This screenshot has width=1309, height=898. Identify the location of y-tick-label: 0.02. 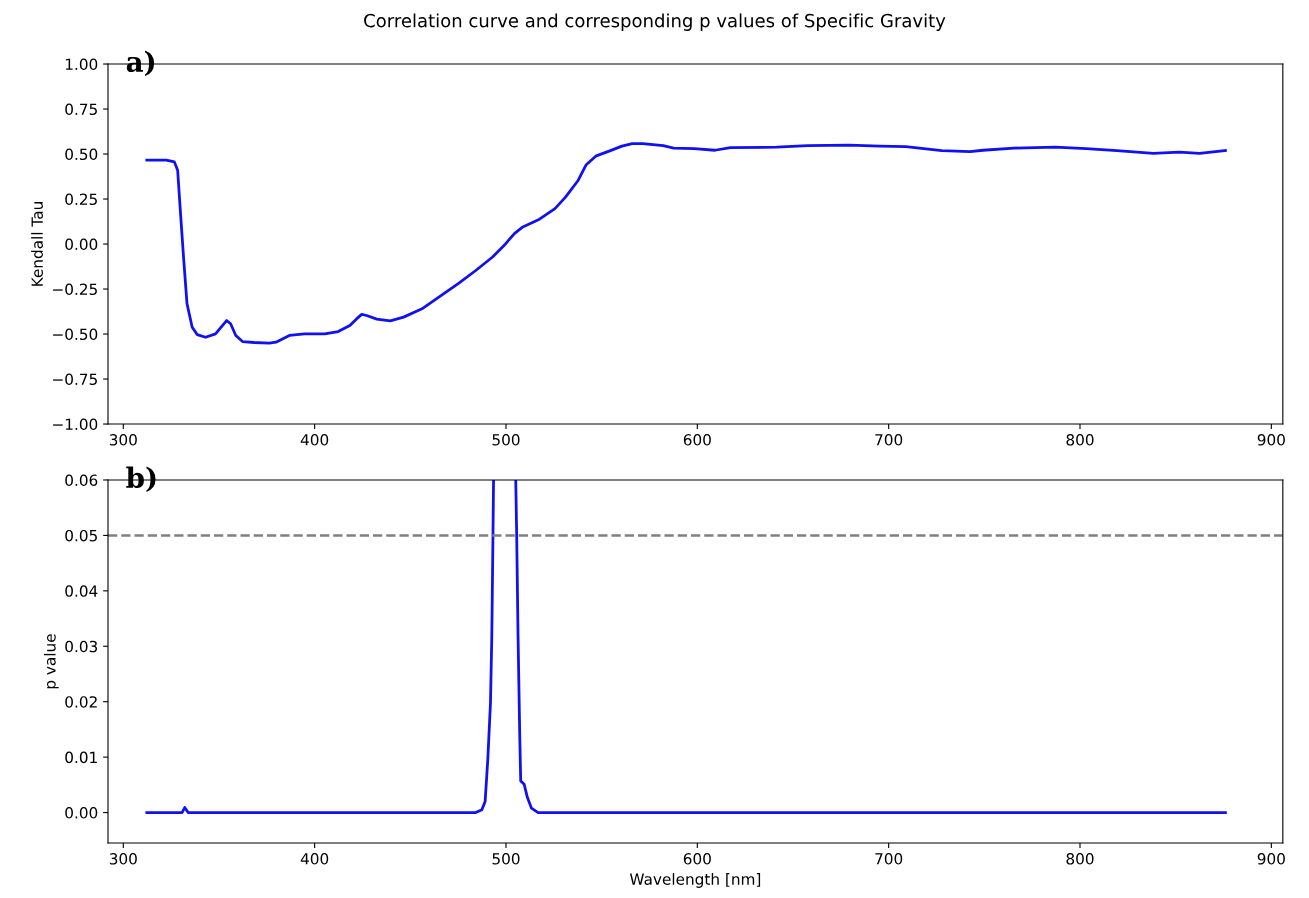
(81, 702).